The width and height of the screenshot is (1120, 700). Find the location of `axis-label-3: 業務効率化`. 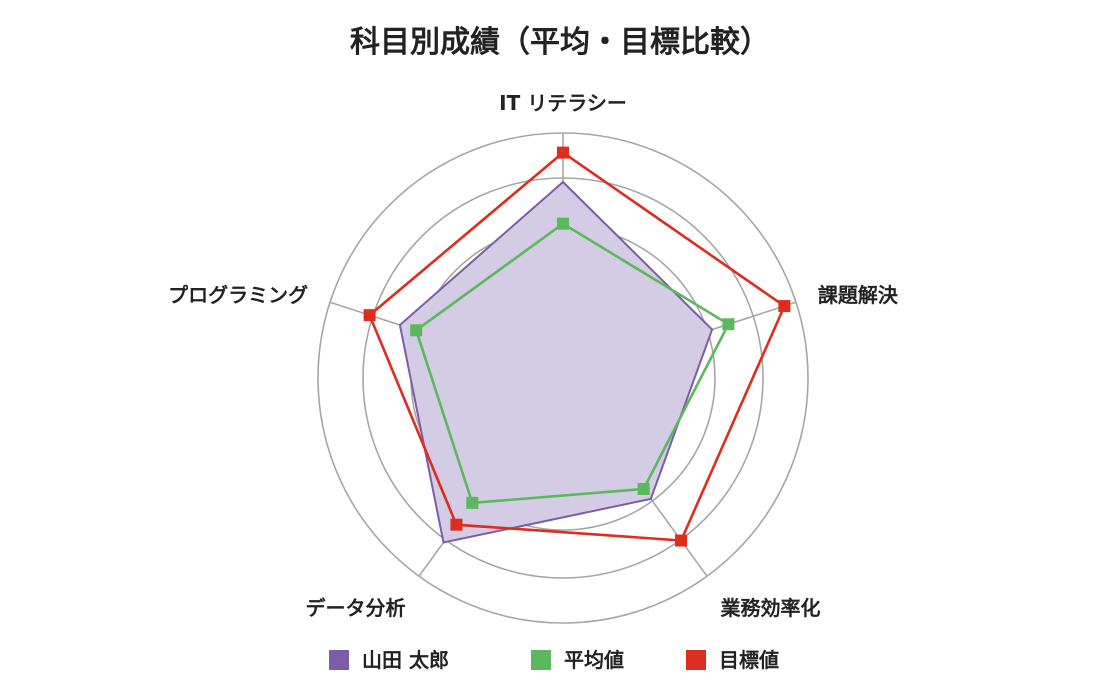

axis-label-3: 業務効率化 is located at coordinates (771, 608).